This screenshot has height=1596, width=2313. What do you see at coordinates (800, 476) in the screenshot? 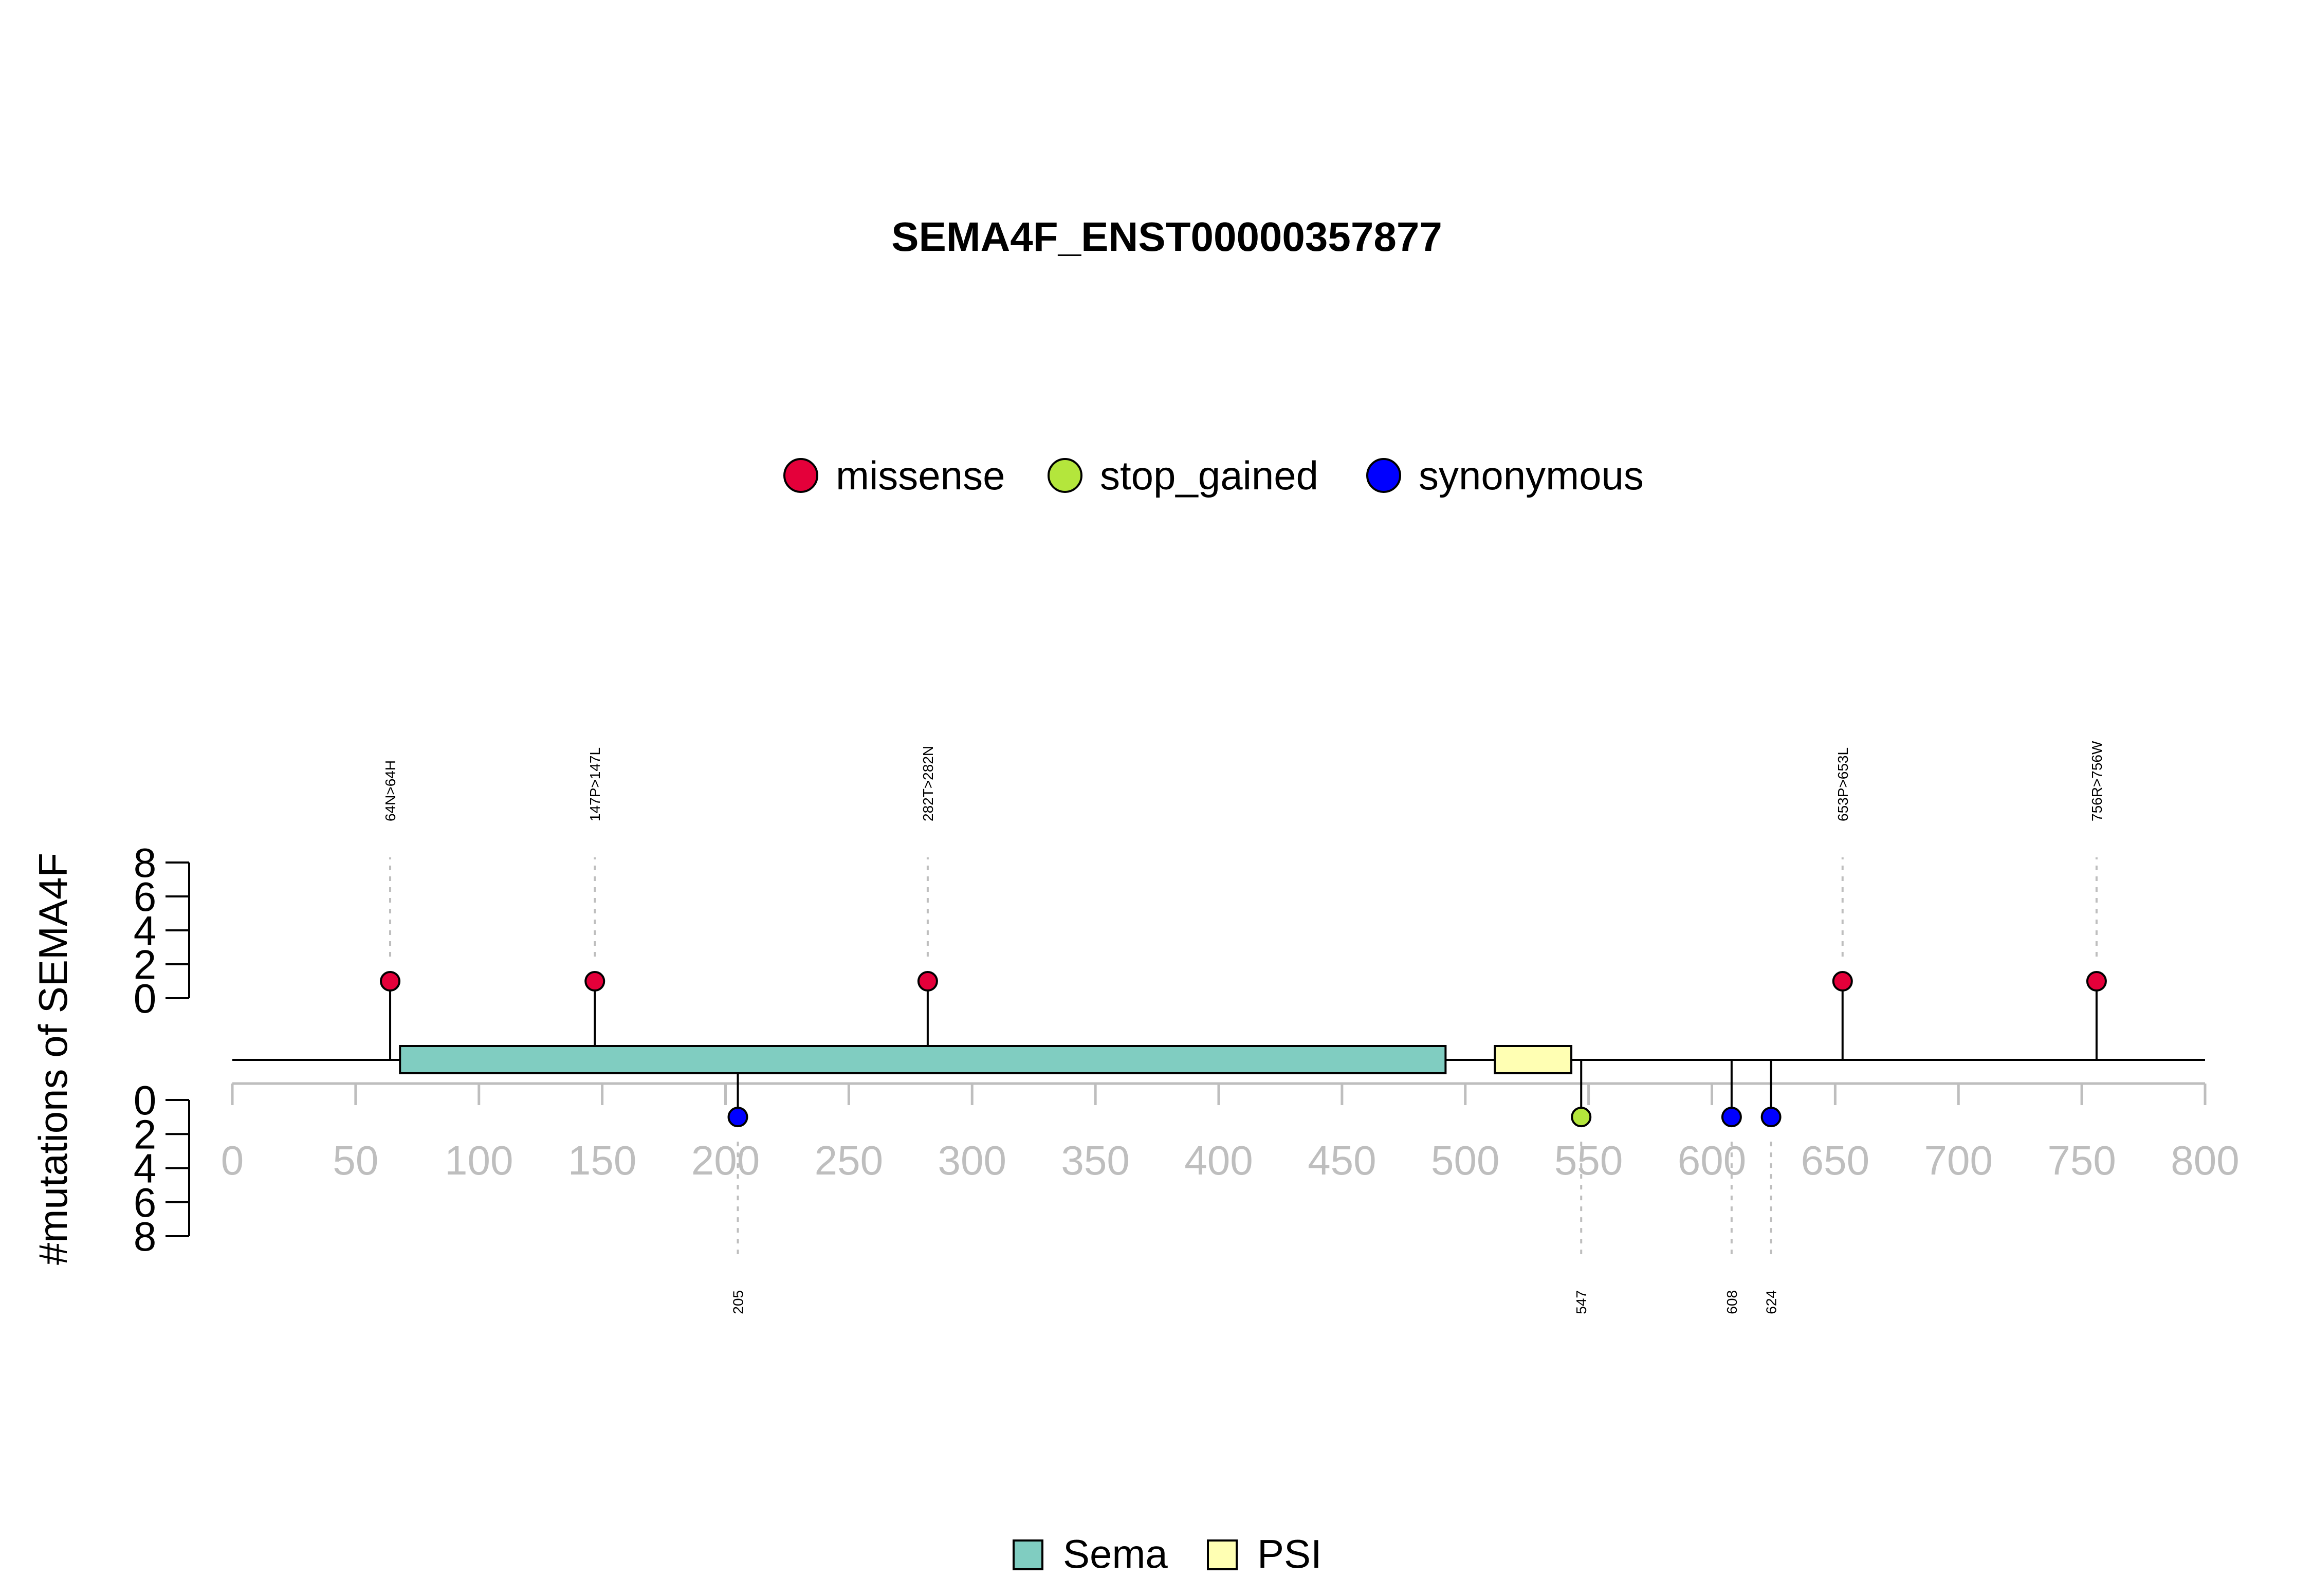
I see `legend-dot-missense` at bounding box center [800, 476].